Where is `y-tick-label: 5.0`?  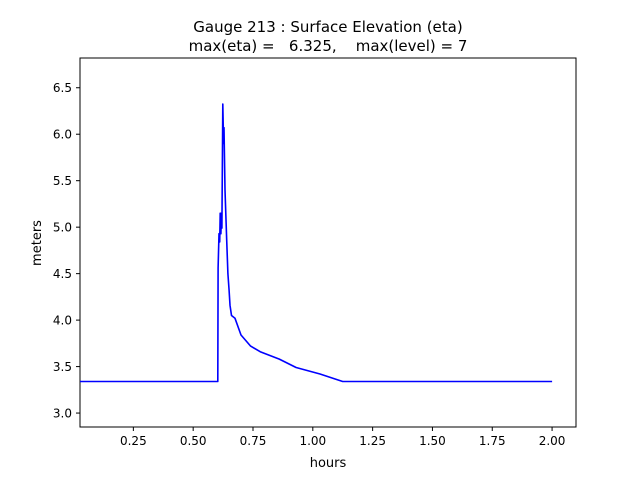 y-tick-label: 5.0 is located at coordinates (62, 228).